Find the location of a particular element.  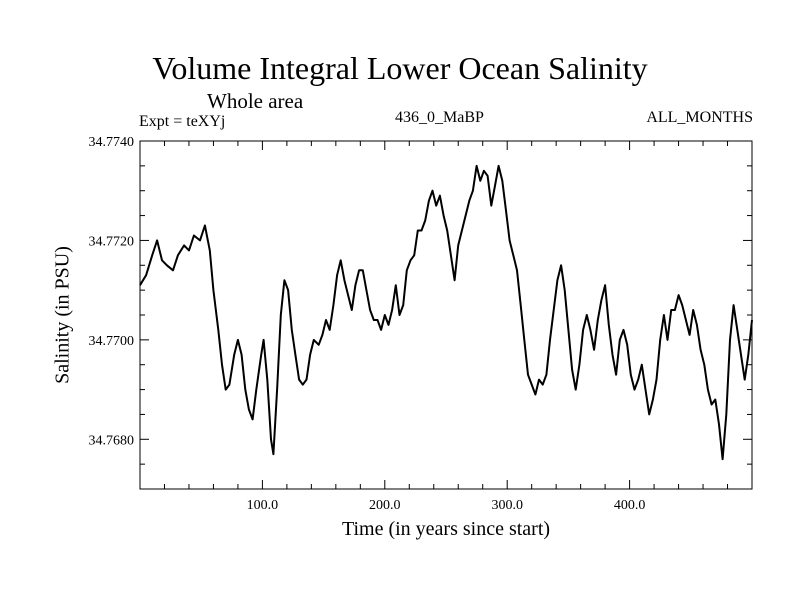

x-tick-label: 300.0 is located at coordinates (507, 505).